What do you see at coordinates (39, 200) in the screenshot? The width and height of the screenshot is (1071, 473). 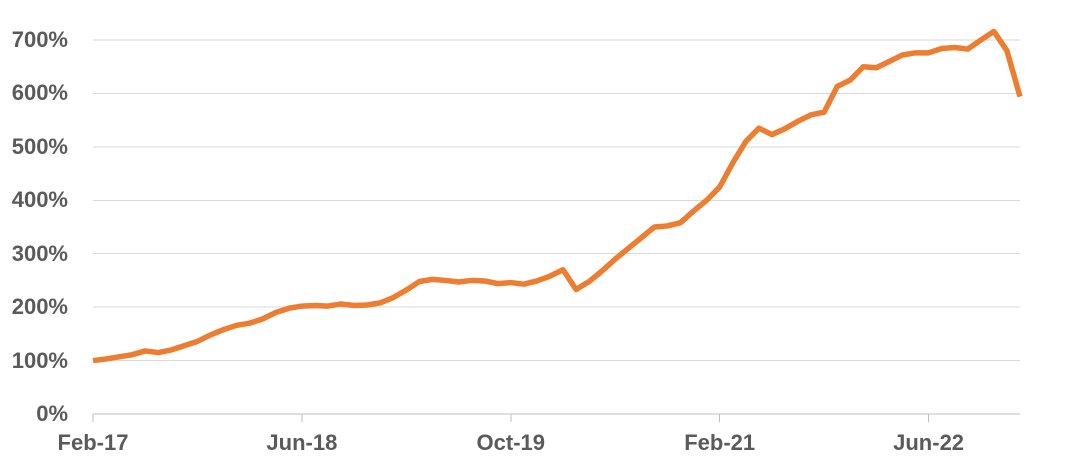 I see `y-axis-tick-label: 400%` at bounding box center [39, 200].